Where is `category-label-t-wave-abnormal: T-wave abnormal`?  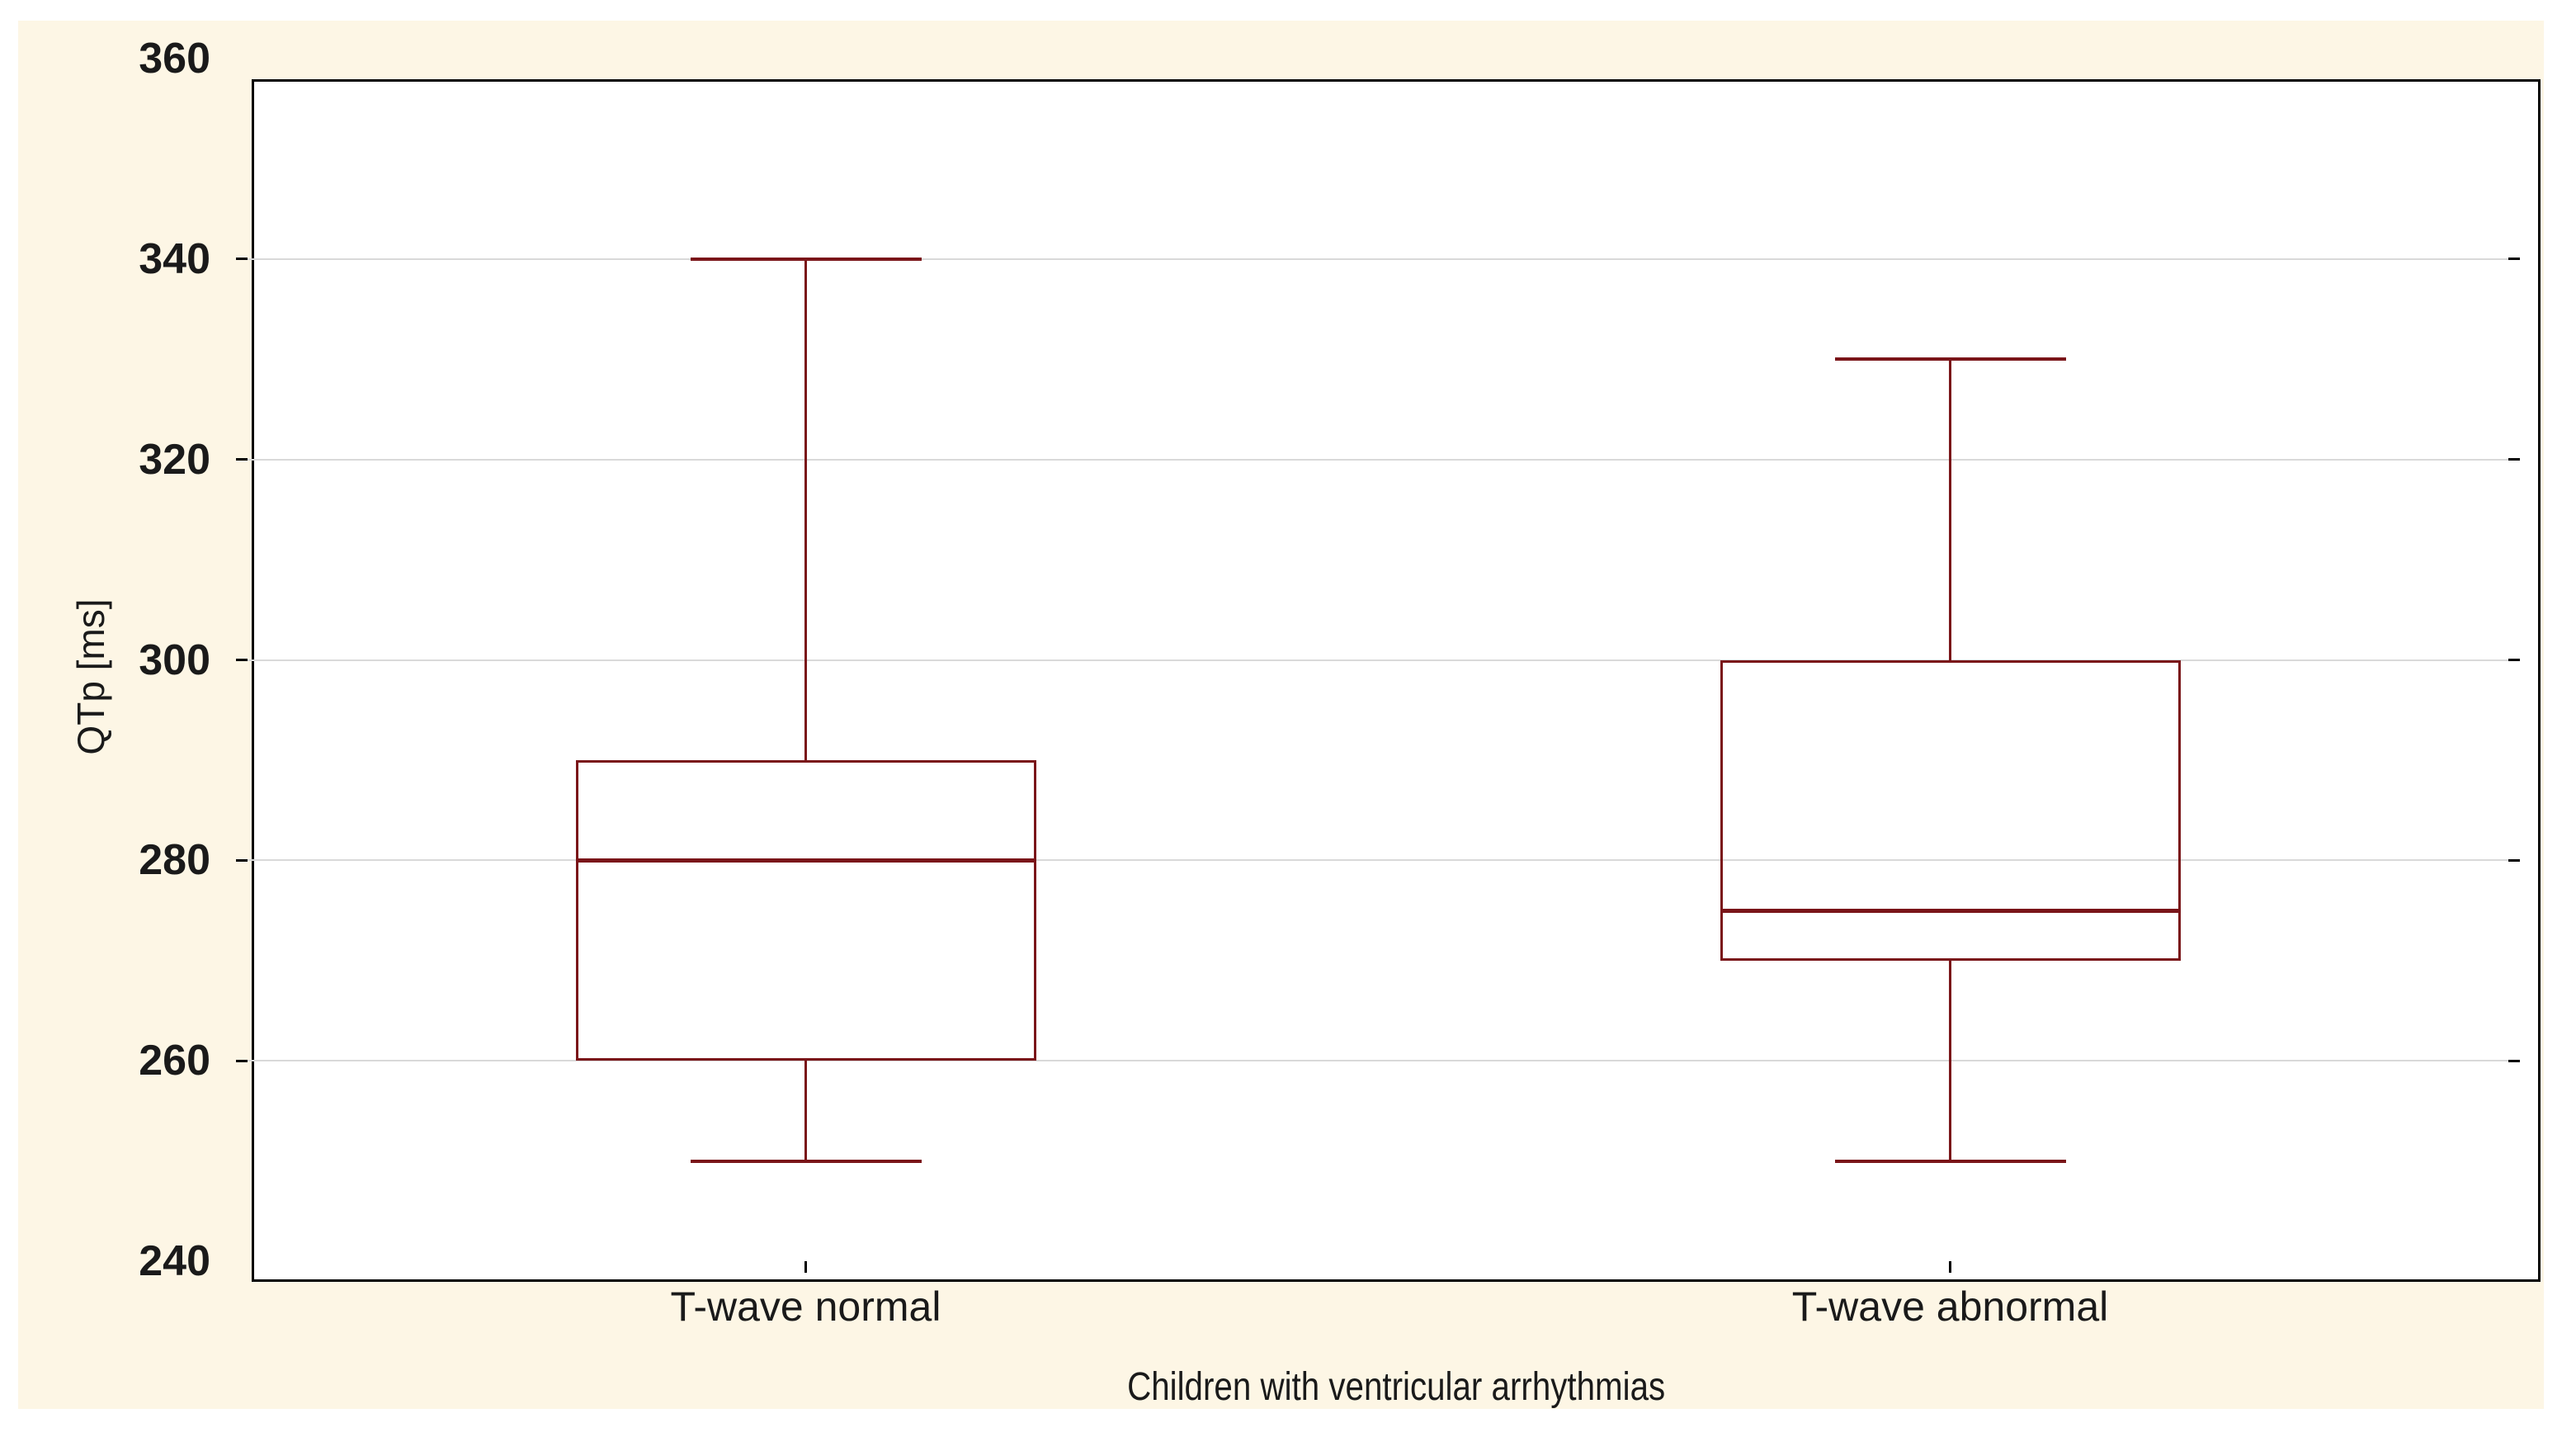 category-label-t-wave-abnormal: T-wave abnormal is located at coordinates (1950, 1306).